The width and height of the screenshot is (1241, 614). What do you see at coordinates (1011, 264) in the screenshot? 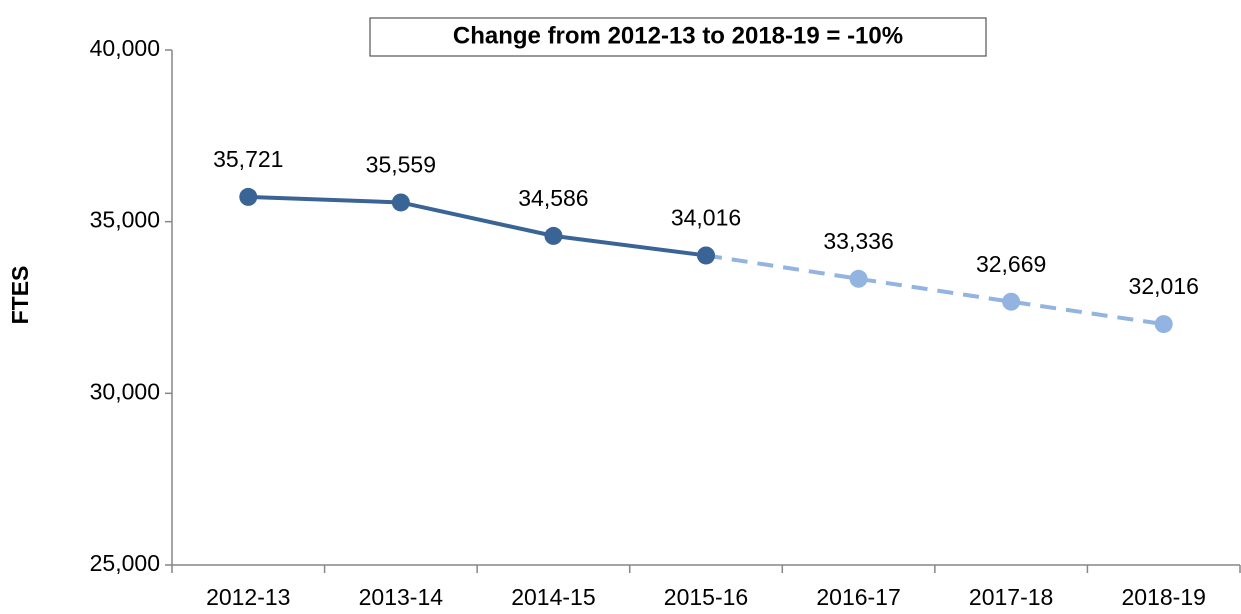
I see `data-label: 32,669` at bounding box center [1011, 264].